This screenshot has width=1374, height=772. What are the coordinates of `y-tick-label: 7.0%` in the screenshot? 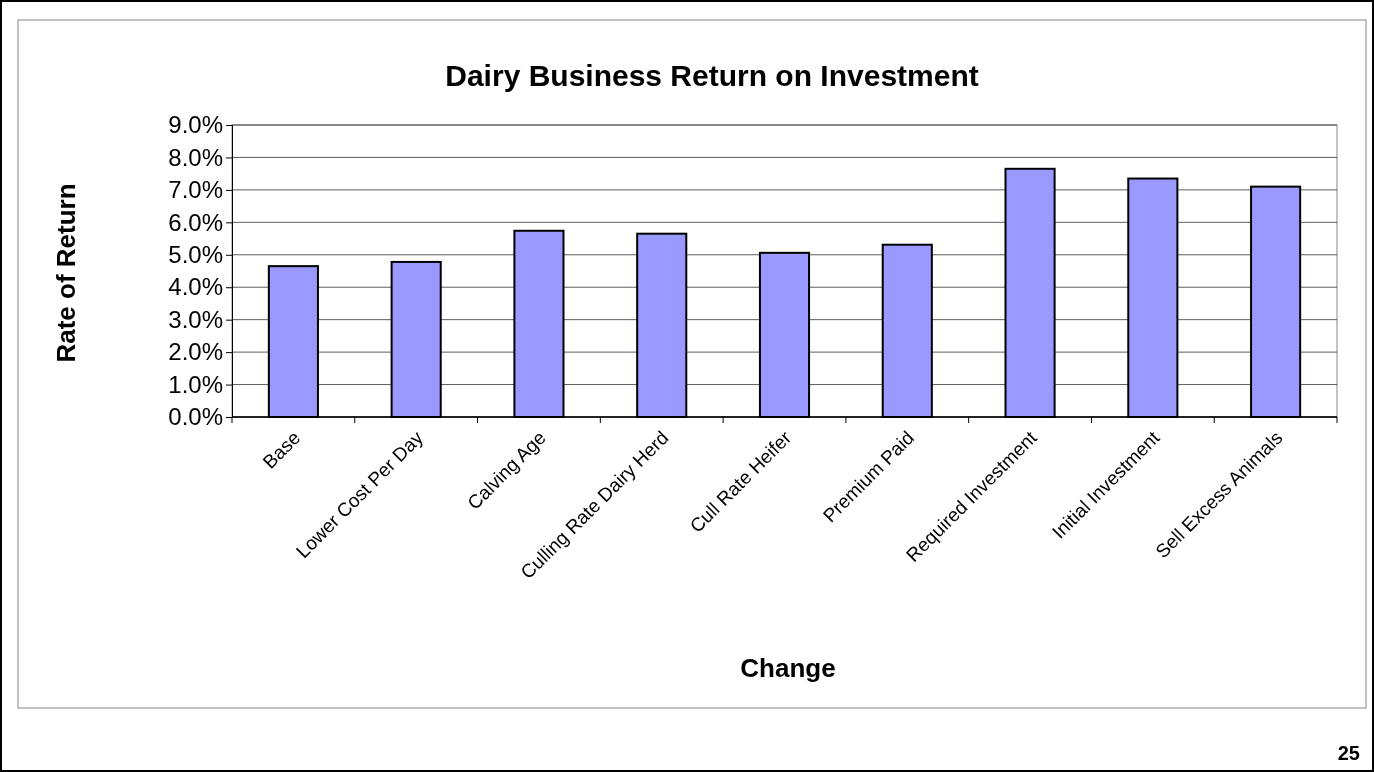 It's located at (195, 190).